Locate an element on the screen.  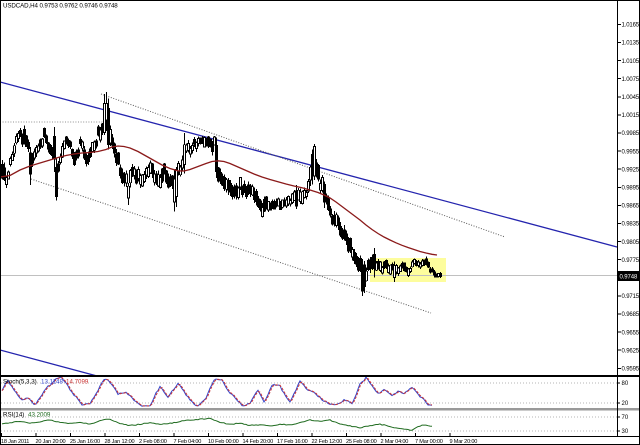
price-axis-label: 0.9865 is located at coordinates (631, 207).